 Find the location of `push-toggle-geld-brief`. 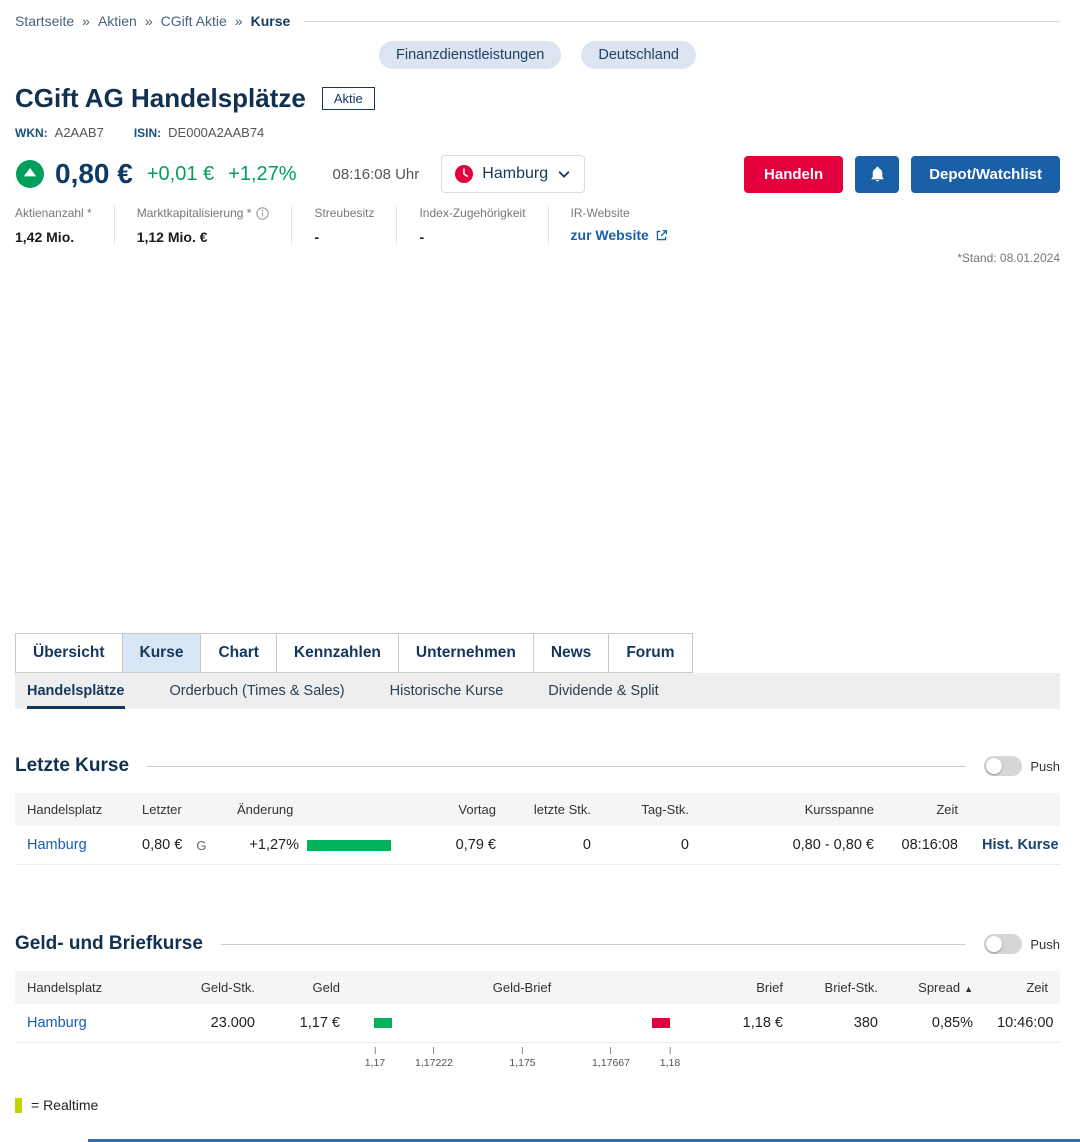

push-toggle-geld-brief is located at coordinates (1003, 944).